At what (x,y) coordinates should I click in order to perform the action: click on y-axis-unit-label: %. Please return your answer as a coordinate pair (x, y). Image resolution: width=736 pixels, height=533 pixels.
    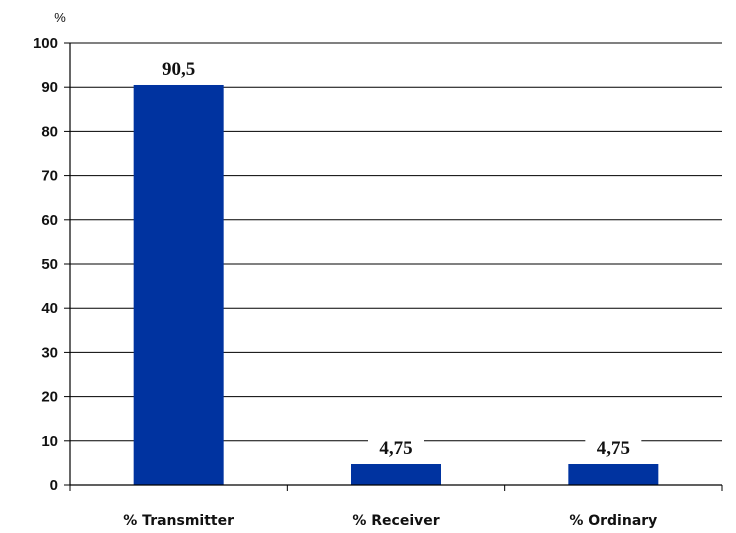
    Looking at the image, I should click on (60, 17).